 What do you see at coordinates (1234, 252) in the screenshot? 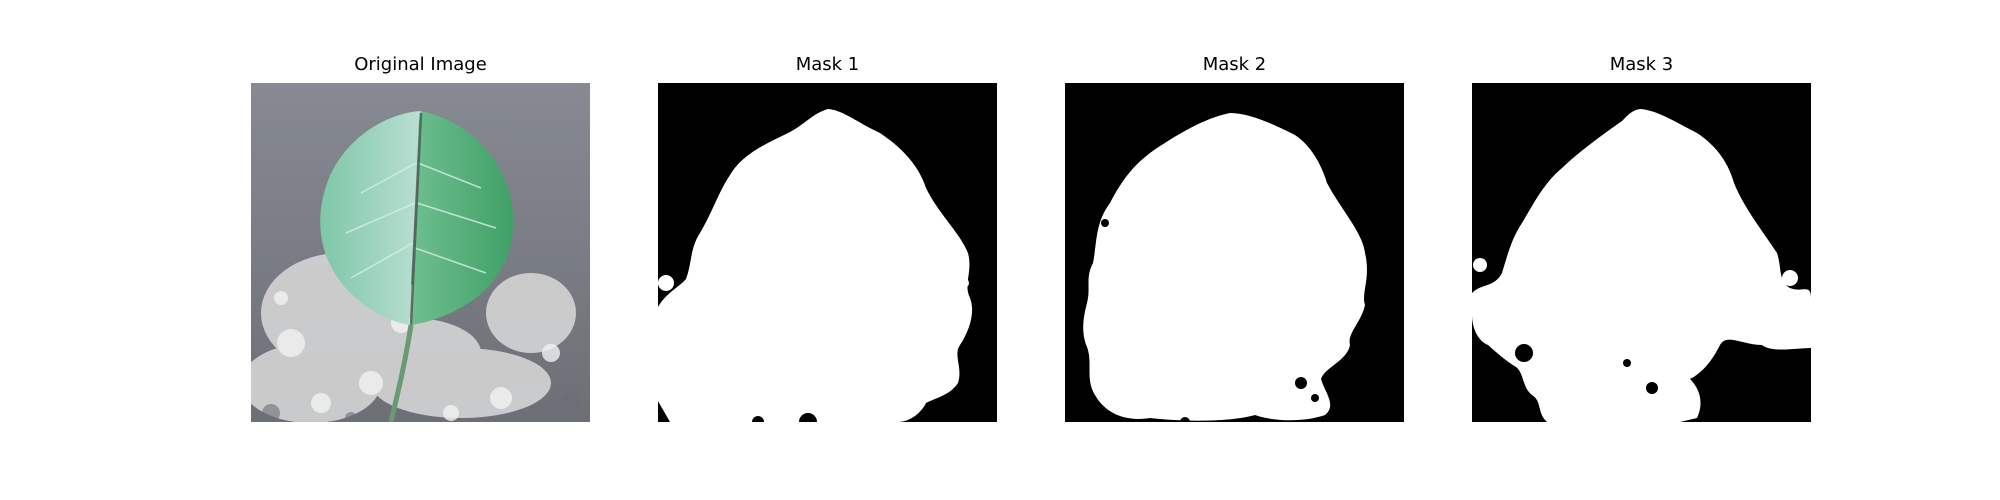
I see `mask-2-image` at bounding box center [1234, 252].